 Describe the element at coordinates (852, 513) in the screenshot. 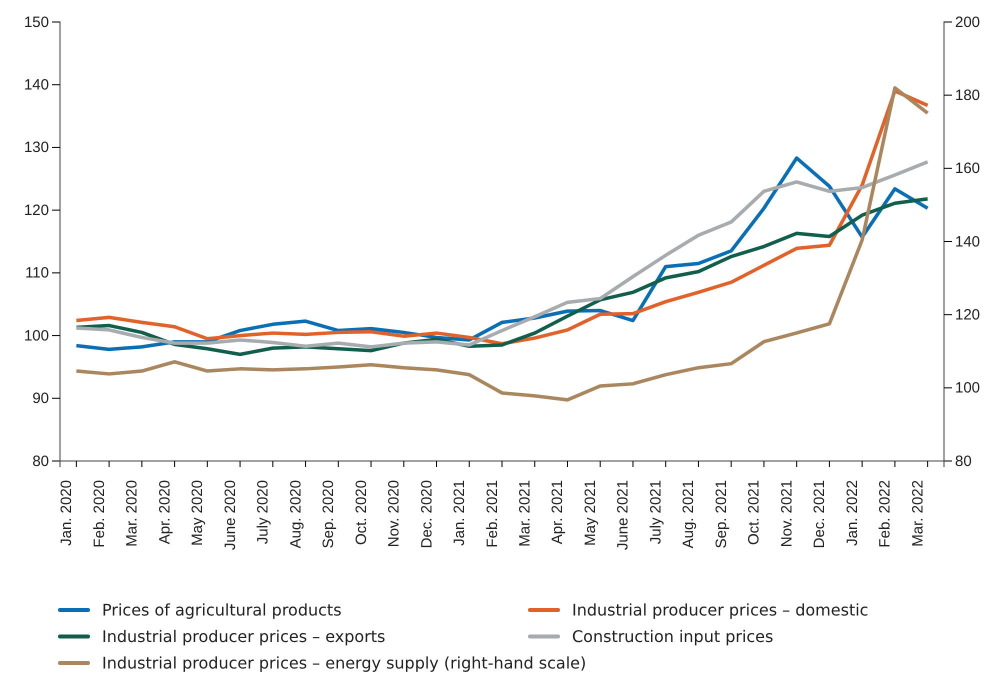

I see `x-tick-label: Jan. 2022` at that location.